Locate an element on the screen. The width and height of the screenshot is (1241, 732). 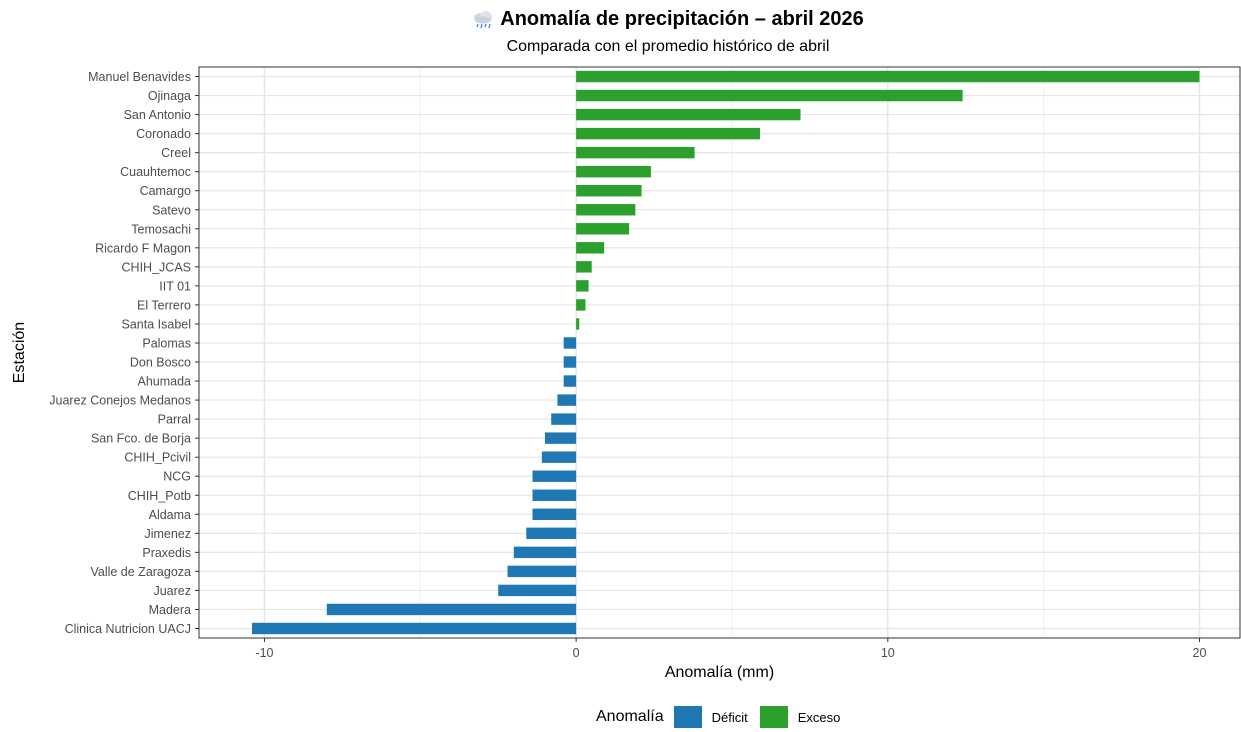
y-tick-label: CHIH_JCAS is located at coordinates (156, 267).